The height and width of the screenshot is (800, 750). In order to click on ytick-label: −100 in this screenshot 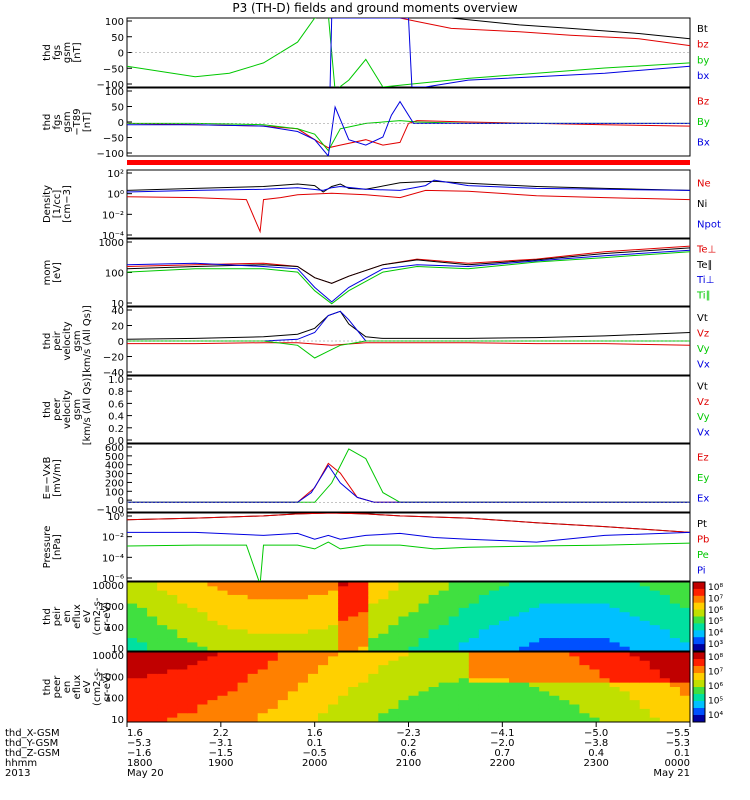, I will do `click(110, 154)`.